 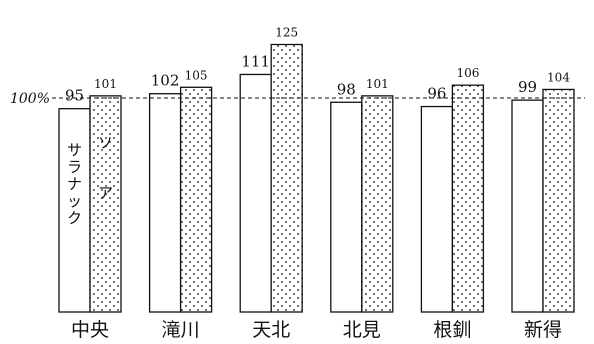 I want to click on series-name-char: ク, so click(x=74, y=218).